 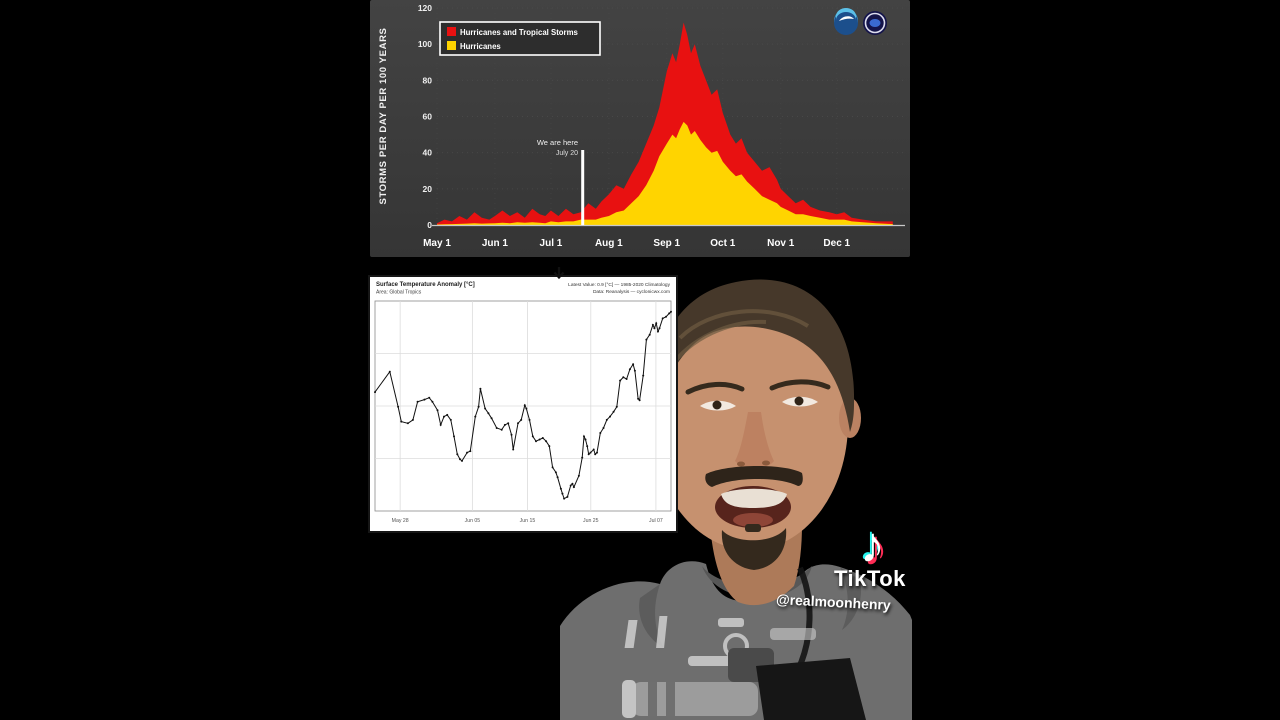 What do you see at coordinates (800, 385) in the screenshot?
I see `eyebrow-right` at bounding box center [800, 385].